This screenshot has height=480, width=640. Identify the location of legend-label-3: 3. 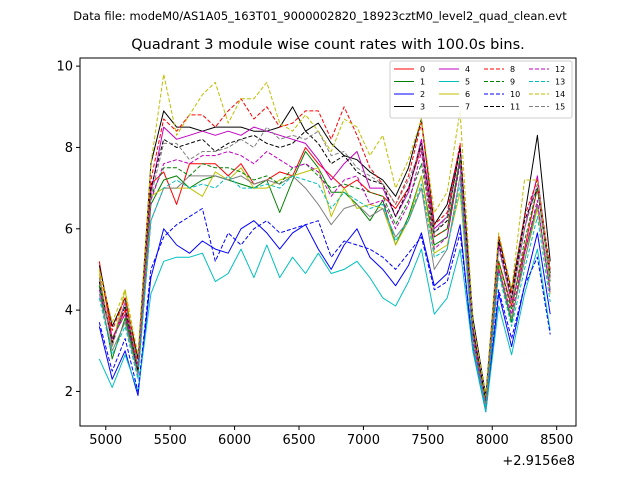
(422, 107).